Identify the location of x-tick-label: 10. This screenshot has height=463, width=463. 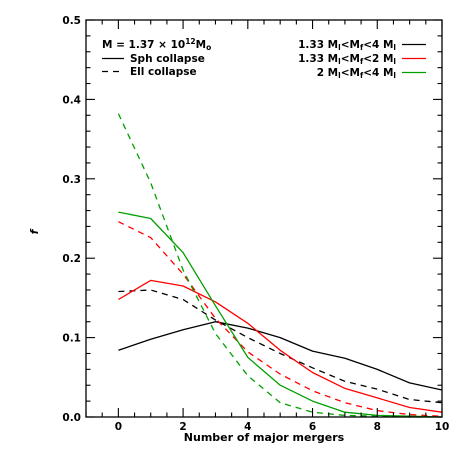
(442, 427).